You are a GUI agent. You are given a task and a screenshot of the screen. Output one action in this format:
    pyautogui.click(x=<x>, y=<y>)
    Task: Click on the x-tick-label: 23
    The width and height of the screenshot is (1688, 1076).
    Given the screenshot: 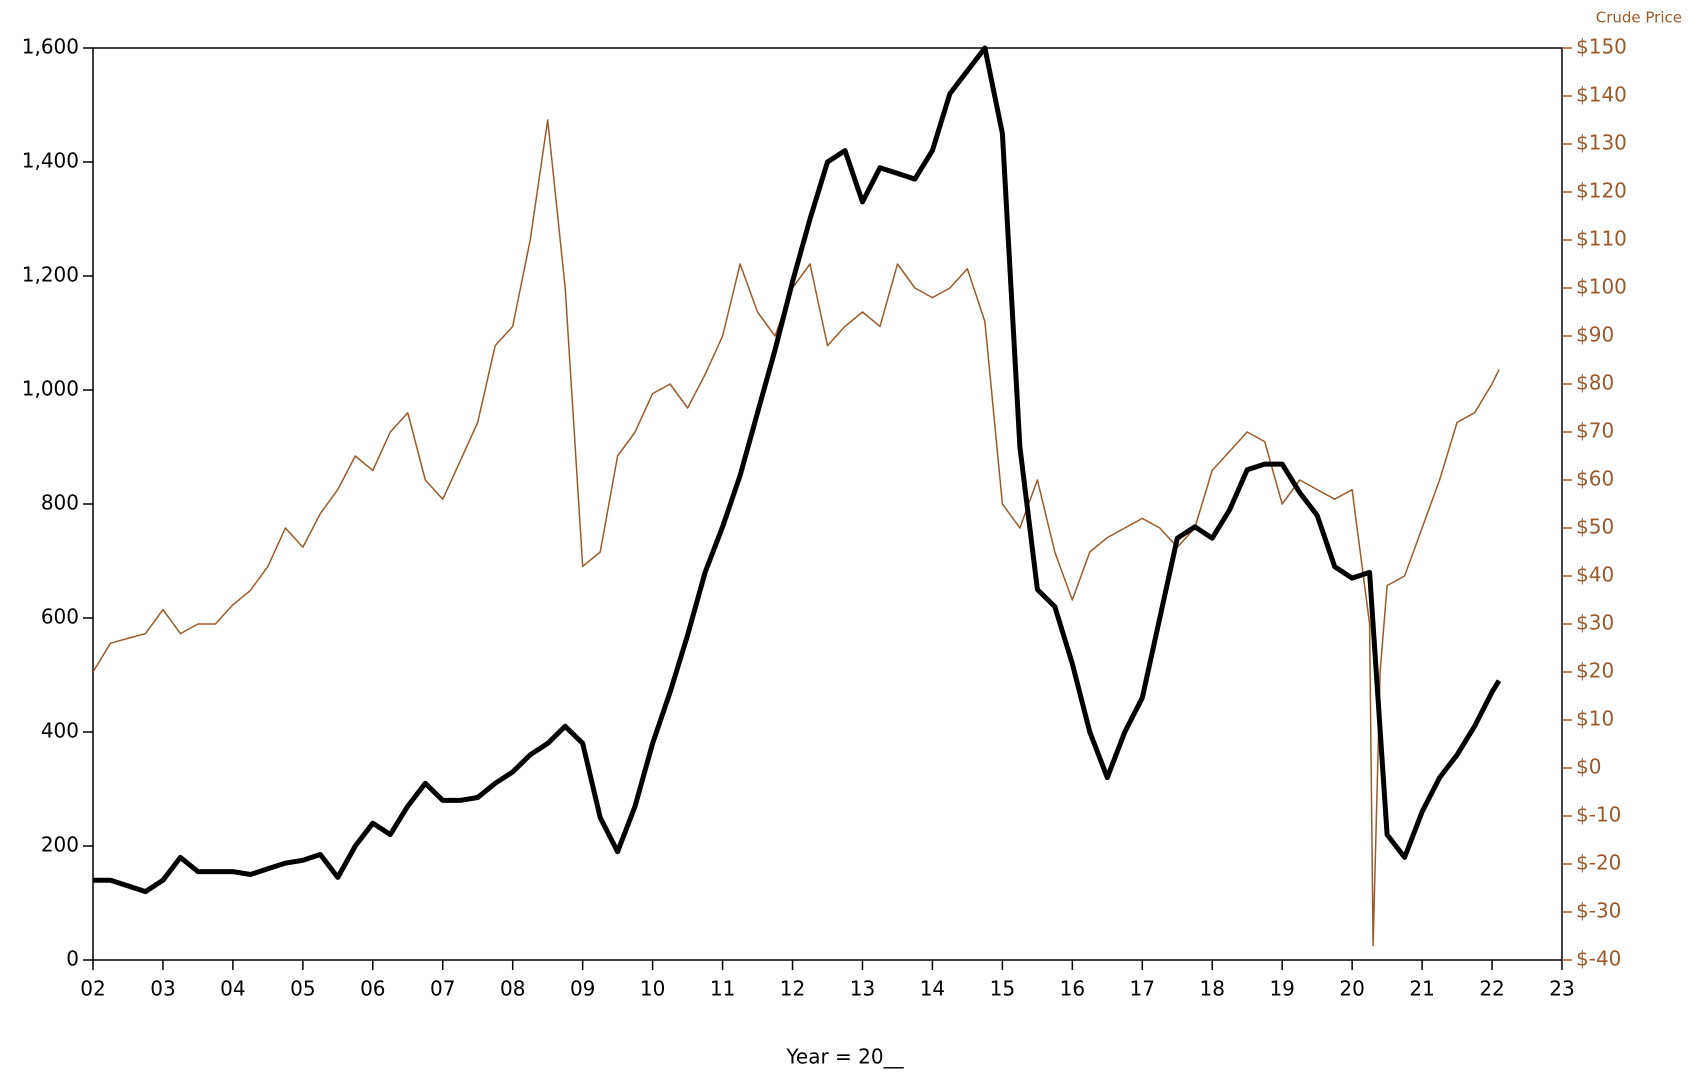 What is the action you would take?
    pyautogui.click(x=1561, y=989)
    